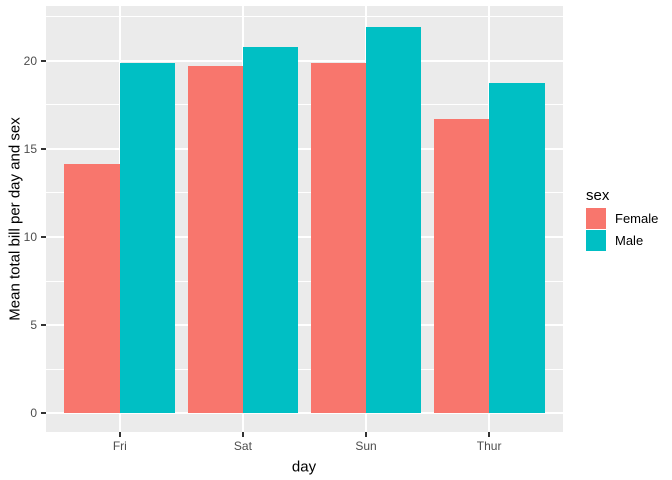 Image resolution: width=672 pixels, height=480 pixels. I want to click on x-tick-label-sat: Sat, so click(242, 446).